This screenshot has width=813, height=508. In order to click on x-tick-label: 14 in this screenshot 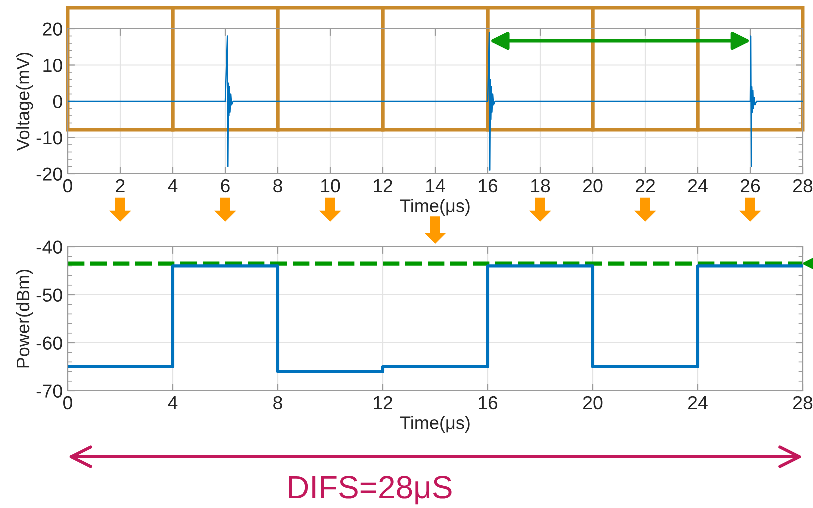, I will do `click(436, 186)`.